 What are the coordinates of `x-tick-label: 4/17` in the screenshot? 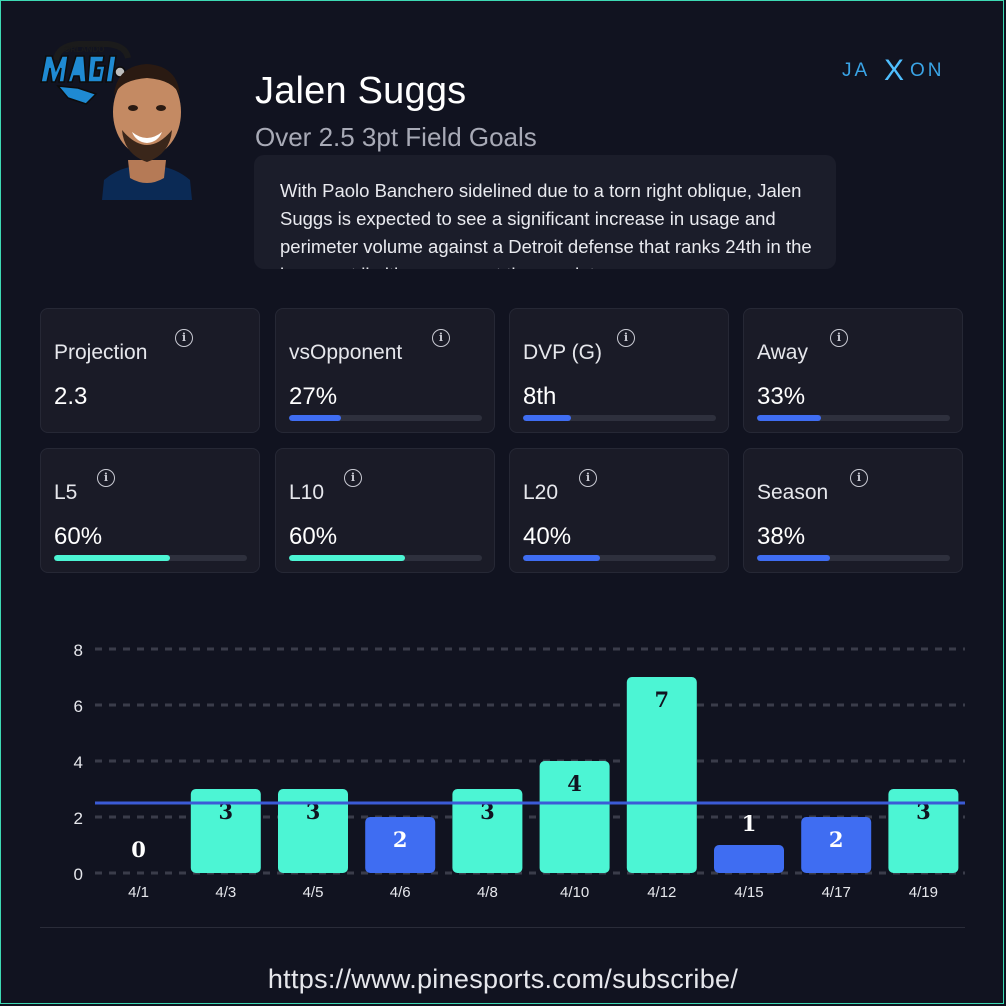 It's located at (836, 892).